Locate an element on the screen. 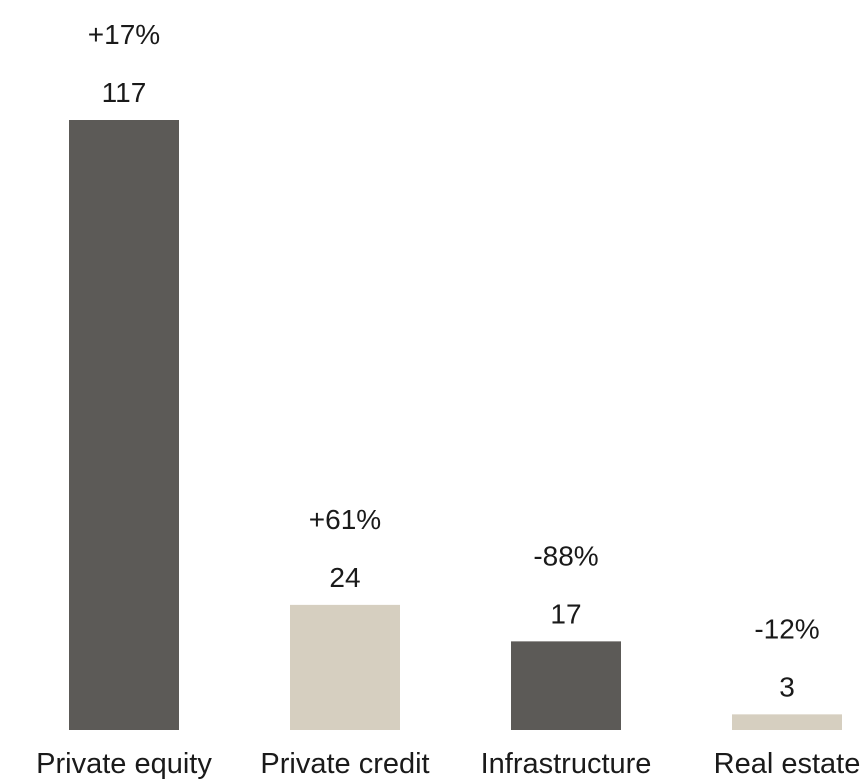 Image resolution: width=867 pixels, height=781 pixels. bar-private-equity is located at coordinates (124, 425).